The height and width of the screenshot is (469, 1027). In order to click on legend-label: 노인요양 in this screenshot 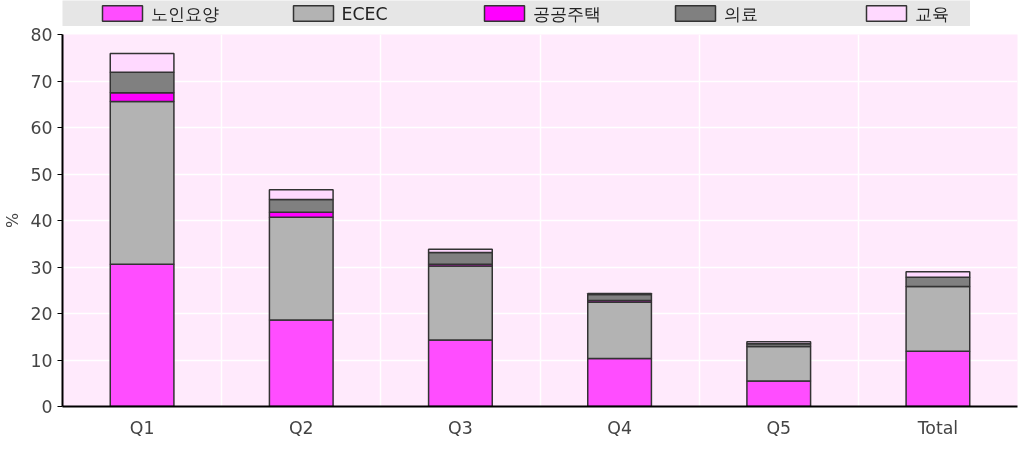, I will do `click(184, 13)`.